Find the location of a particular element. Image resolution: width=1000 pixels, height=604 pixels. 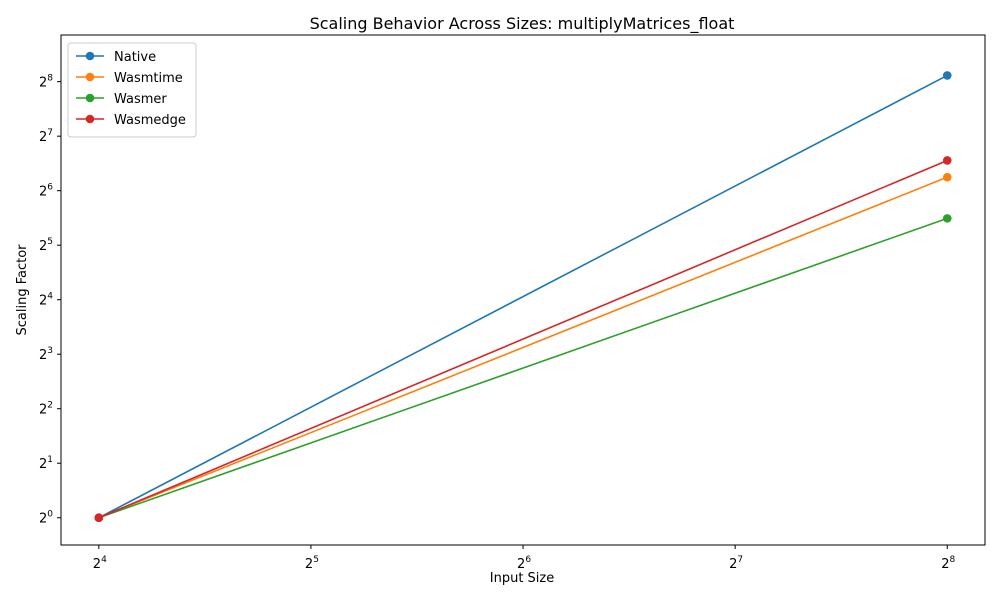

legend-marker-wasmedge is located at coordinates (90, 119).